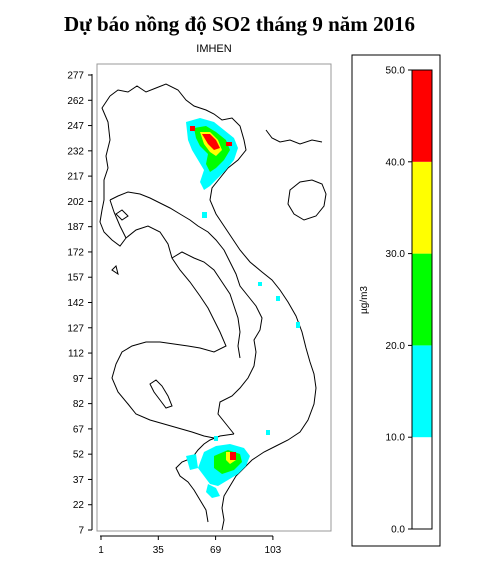 The image size is (479, 564). What do you see at coordinates (79, 404) in the screenshot?
I see `y-tick-label: 82` at bounding box center [79, 404].